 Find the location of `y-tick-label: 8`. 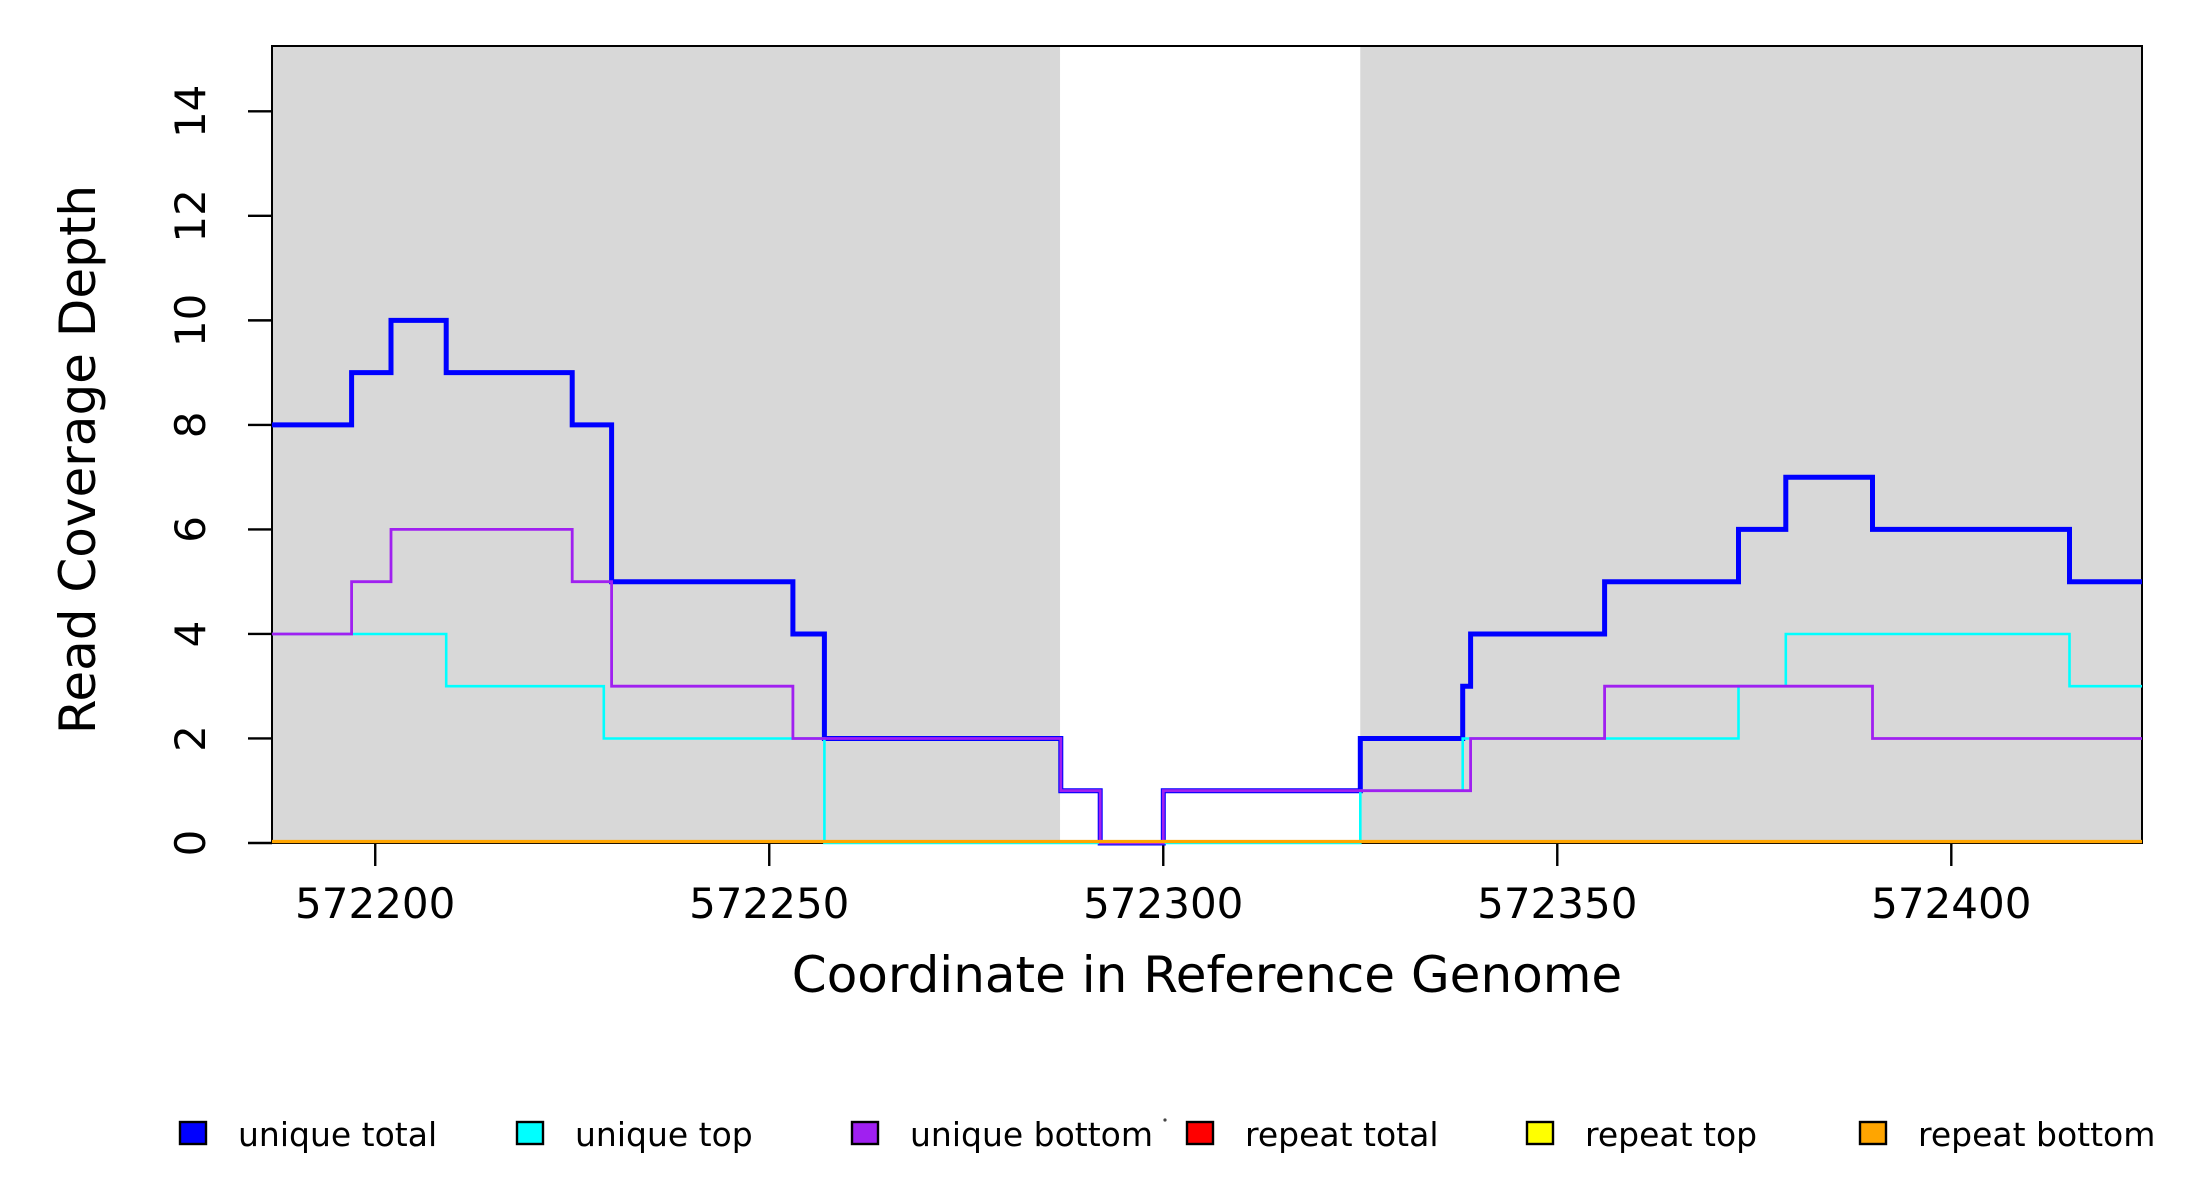

y-tick-label: 8 is located at coordinates (190, 425).